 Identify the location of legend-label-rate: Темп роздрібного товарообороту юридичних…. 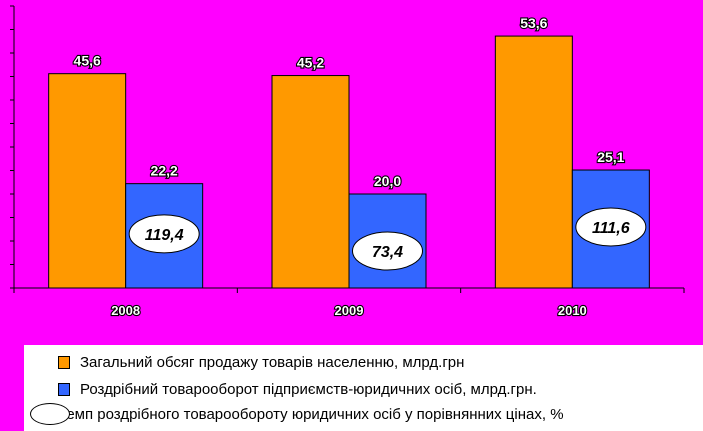
(311, 414).